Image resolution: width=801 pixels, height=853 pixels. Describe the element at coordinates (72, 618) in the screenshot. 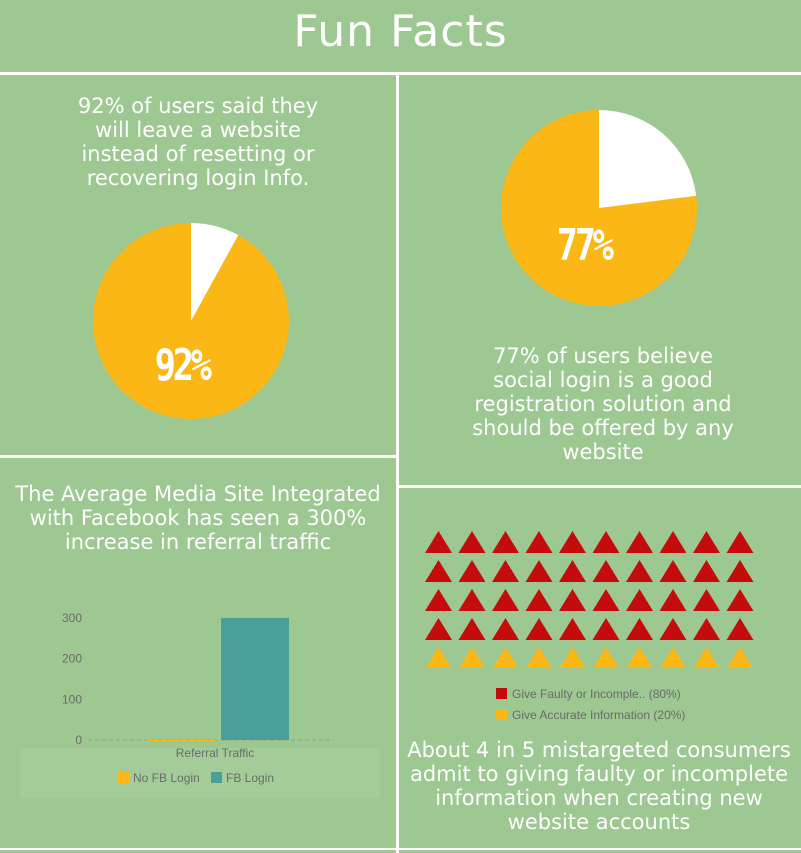

I see `y-tick-label: 300` at that location.